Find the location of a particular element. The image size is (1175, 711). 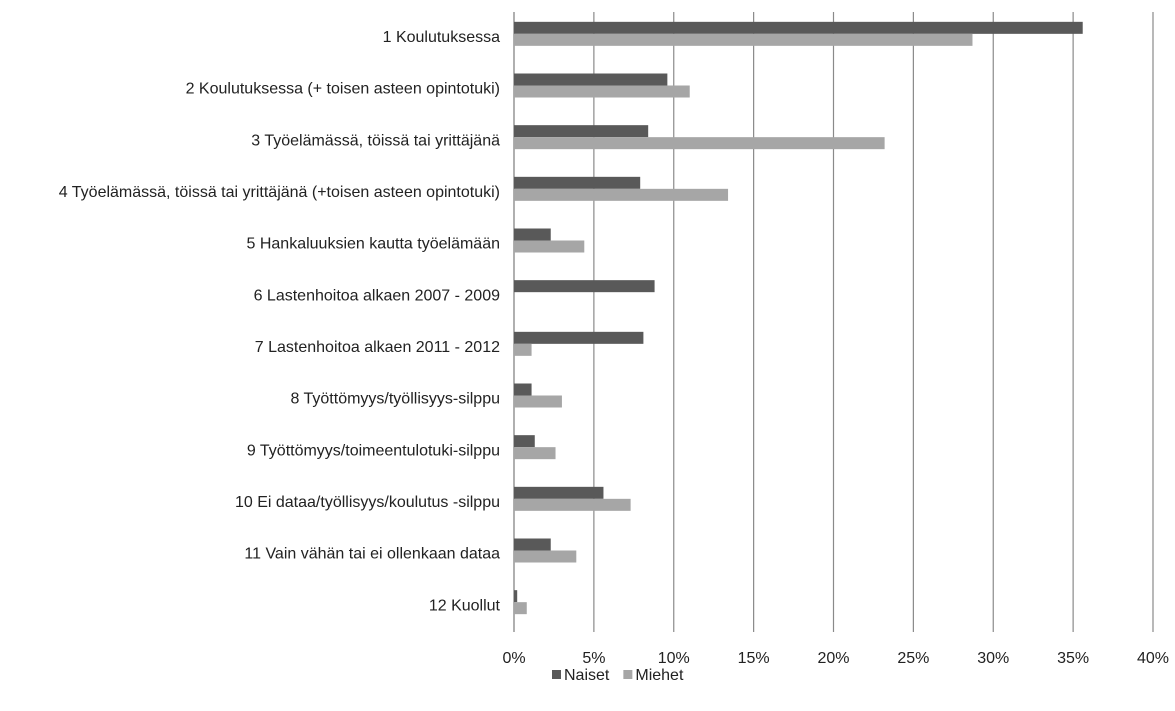

y-tick-label: 6 Lastenhoitoa alkaen 2007 - 2009 is located at coordinates (377, 295).